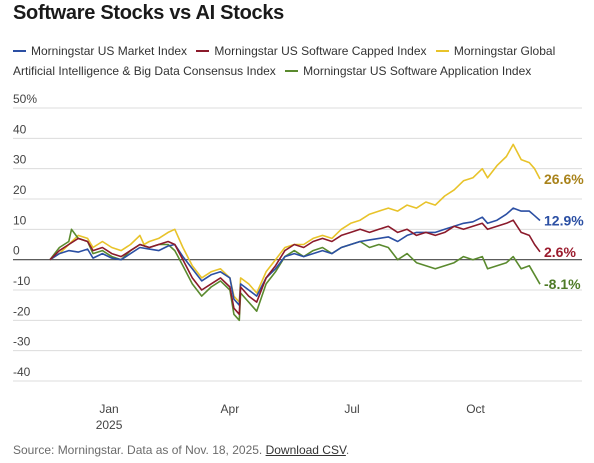  I want to click on y-tick-label: 30, so click(20, 160).